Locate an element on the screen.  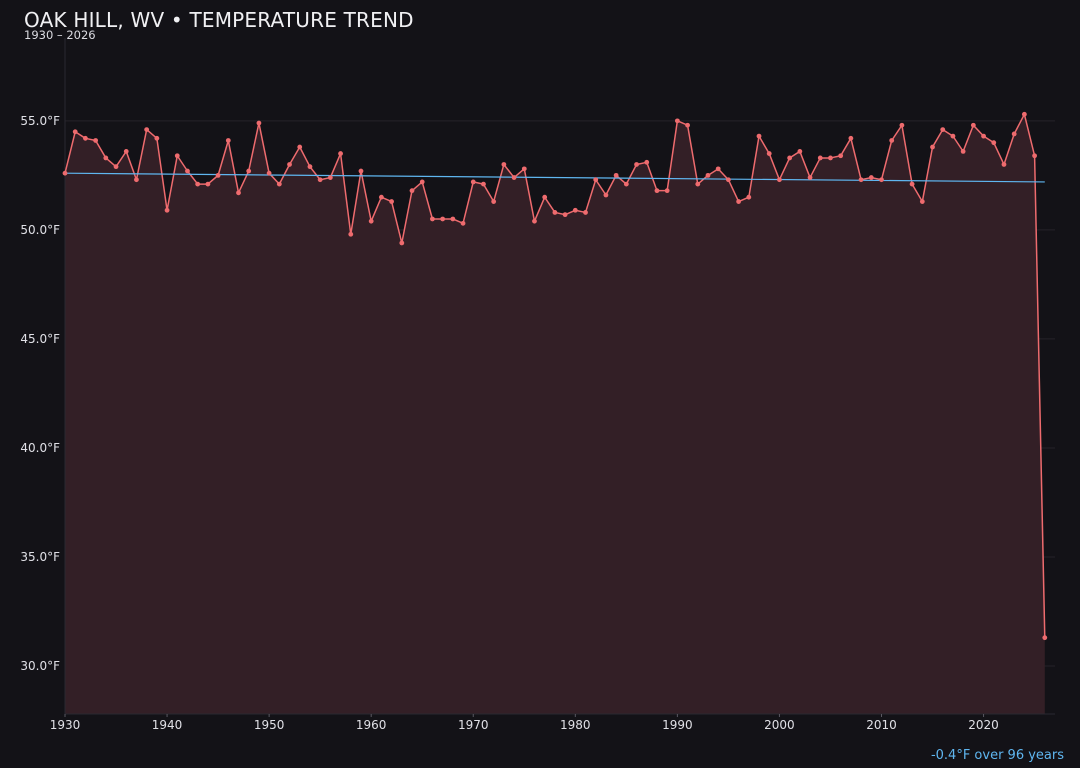
trend-summary: -0.4°F over 96 years is located at coordinates (997, 755).